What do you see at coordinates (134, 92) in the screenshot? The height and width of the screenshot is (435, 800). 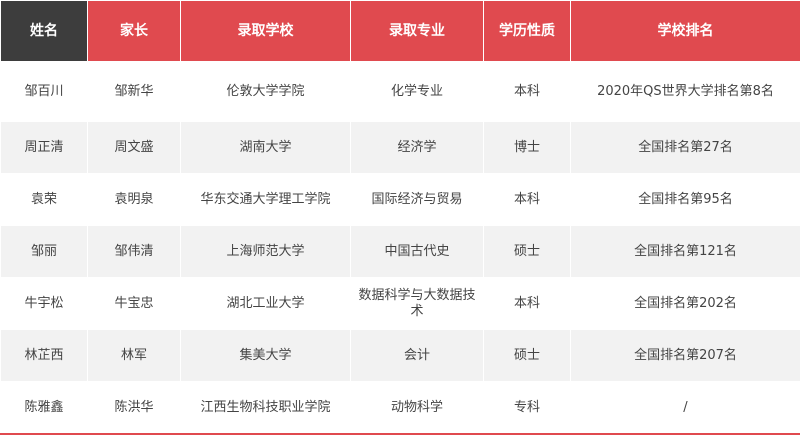 I see `cell-parent-name: 邹新华` at bounding box center [134, 92].